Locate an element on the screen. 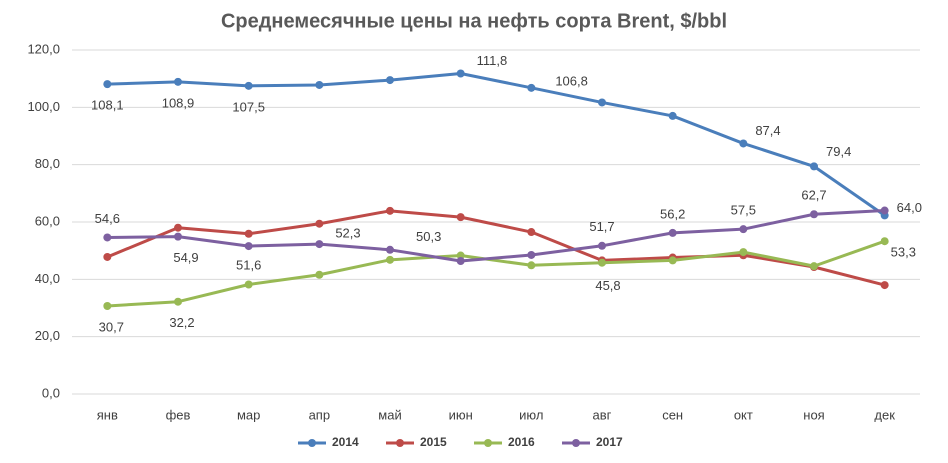 The height and width of the screenshot is (463, 948). x-tick-label: дек is located at coordinates (884, 414).